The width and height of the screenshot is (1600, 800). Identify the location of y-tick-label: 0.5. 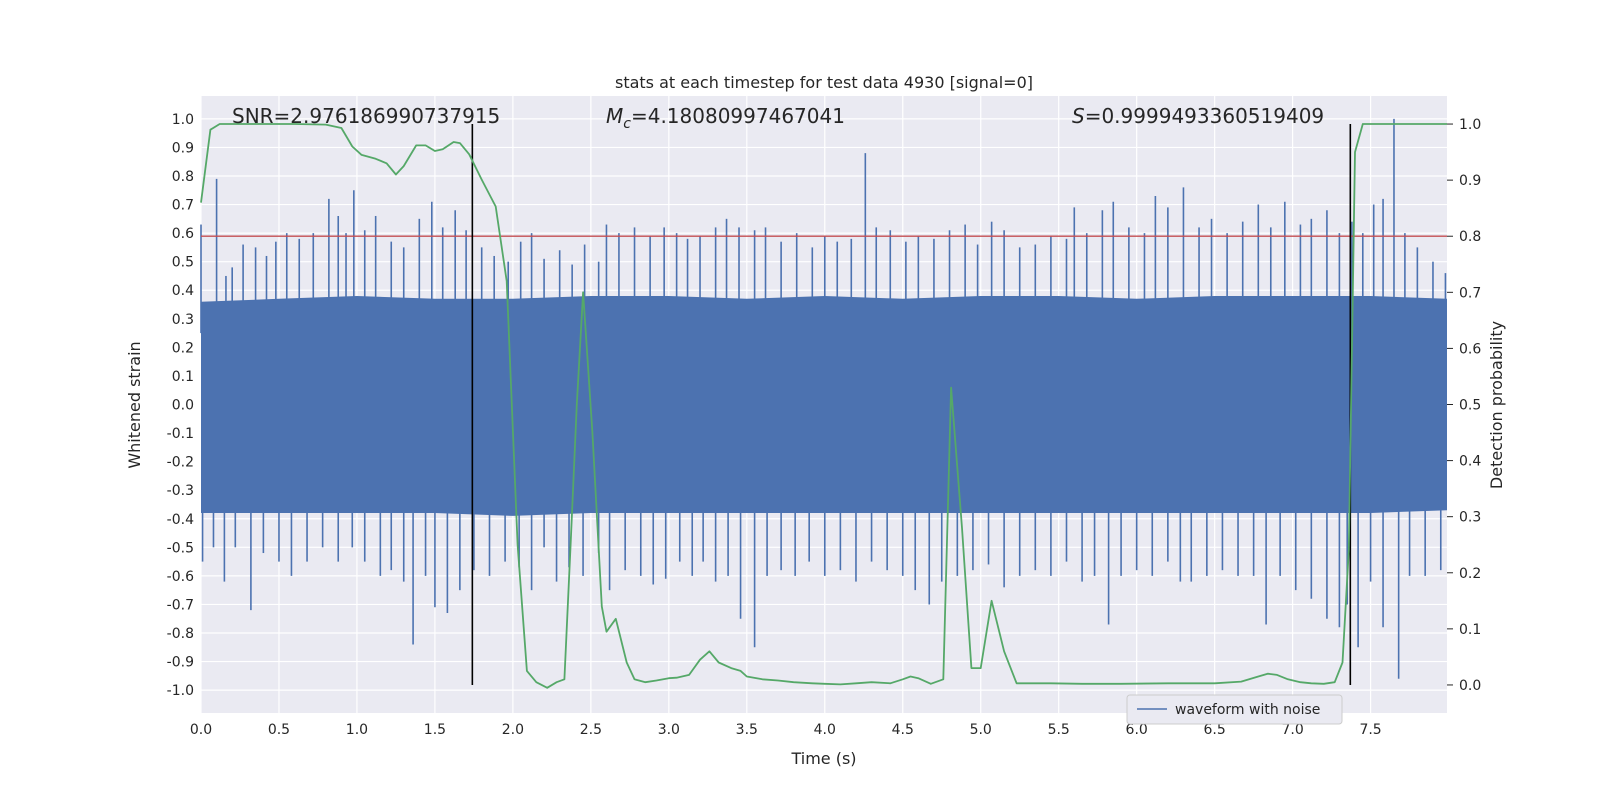
(183, 263).